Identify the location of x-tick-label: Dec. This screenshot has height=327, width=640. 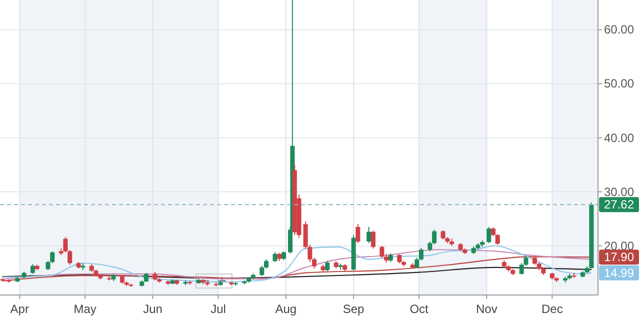
(552, 309).